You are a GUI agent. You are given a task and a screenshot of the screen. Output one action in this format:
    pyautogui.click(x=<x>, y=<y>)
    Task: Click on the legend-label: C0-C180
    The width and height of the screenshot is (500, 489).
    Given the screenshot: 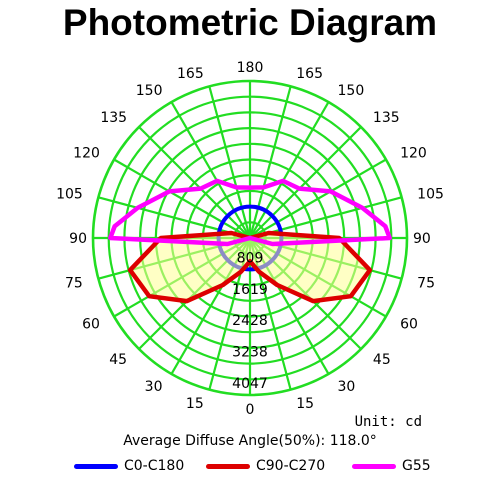 What is the action you would take?
    pyautogui.click(x=154, y=466)
    